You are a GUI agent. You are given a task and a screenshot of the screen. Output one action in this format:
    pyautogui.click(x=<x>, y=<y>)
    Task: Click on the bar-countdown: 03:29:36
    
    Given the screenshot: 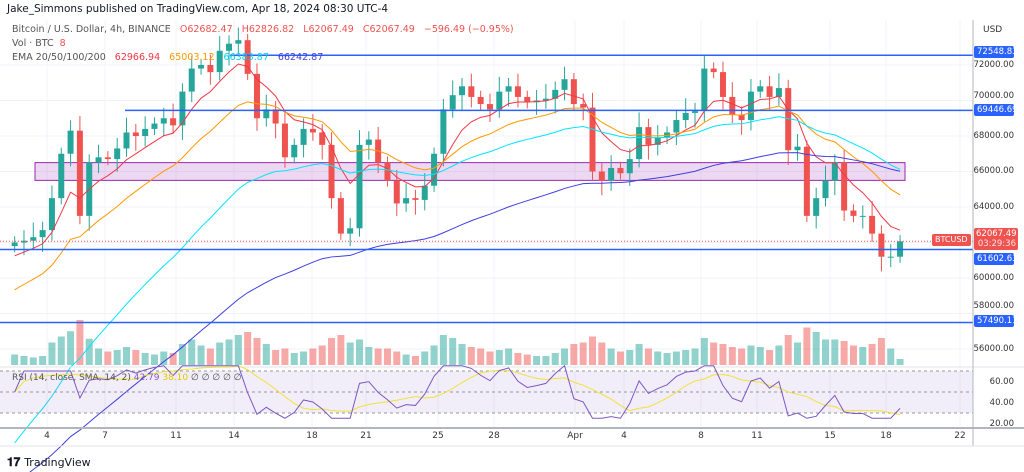 What is the action you would take?
    pyautogui.click(x=996, y=244)
    